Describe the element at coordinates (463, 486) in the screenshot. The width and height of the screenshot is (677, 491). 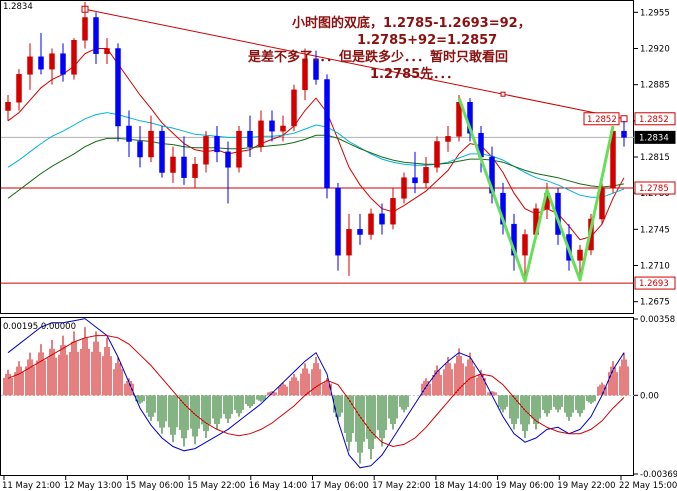
I see `time-tick-label: 18 May 14:00` at that location.